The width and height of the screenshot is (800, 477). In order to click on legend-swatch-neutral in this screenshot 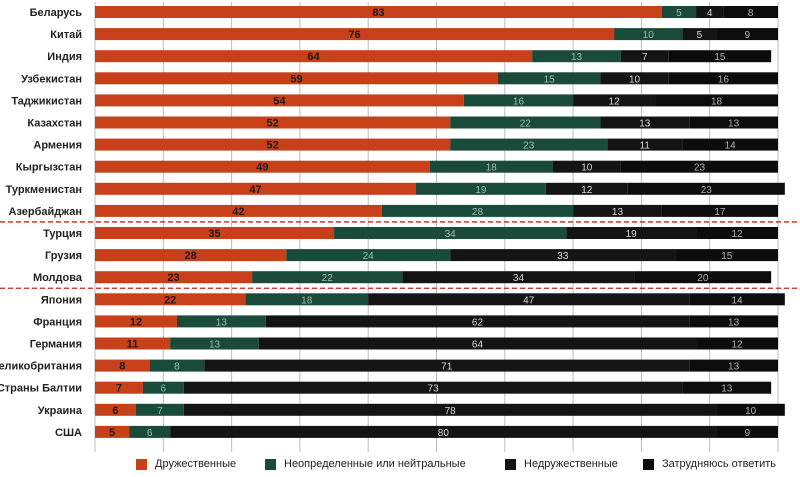, I will do `click(270, 464)`.